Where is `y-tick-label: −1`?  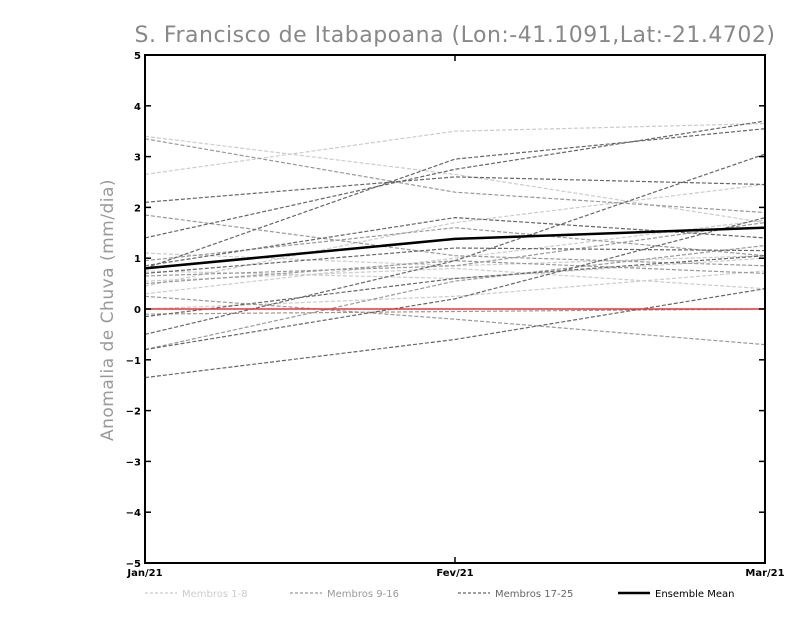
y-tick-label: −1 is located at coordinates (133, 361).